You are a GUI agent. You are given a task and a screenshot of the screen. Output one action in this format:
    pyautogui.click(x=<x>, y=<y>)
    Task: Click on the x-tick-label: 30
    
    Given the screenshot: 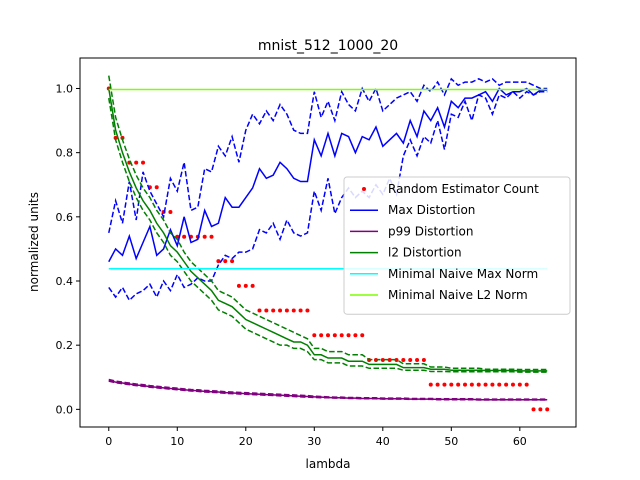 What is the action you would take?
    pyautogui.click(x=314, y=441)
    